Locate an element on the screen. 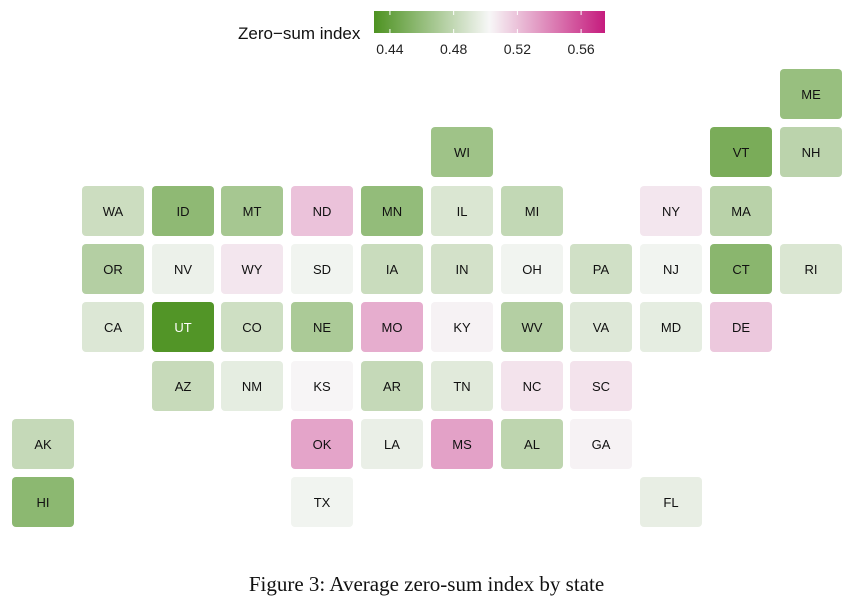 This screenshot has width=853, height=607. state-tile-va: VA is located at coordinates (601, 327).